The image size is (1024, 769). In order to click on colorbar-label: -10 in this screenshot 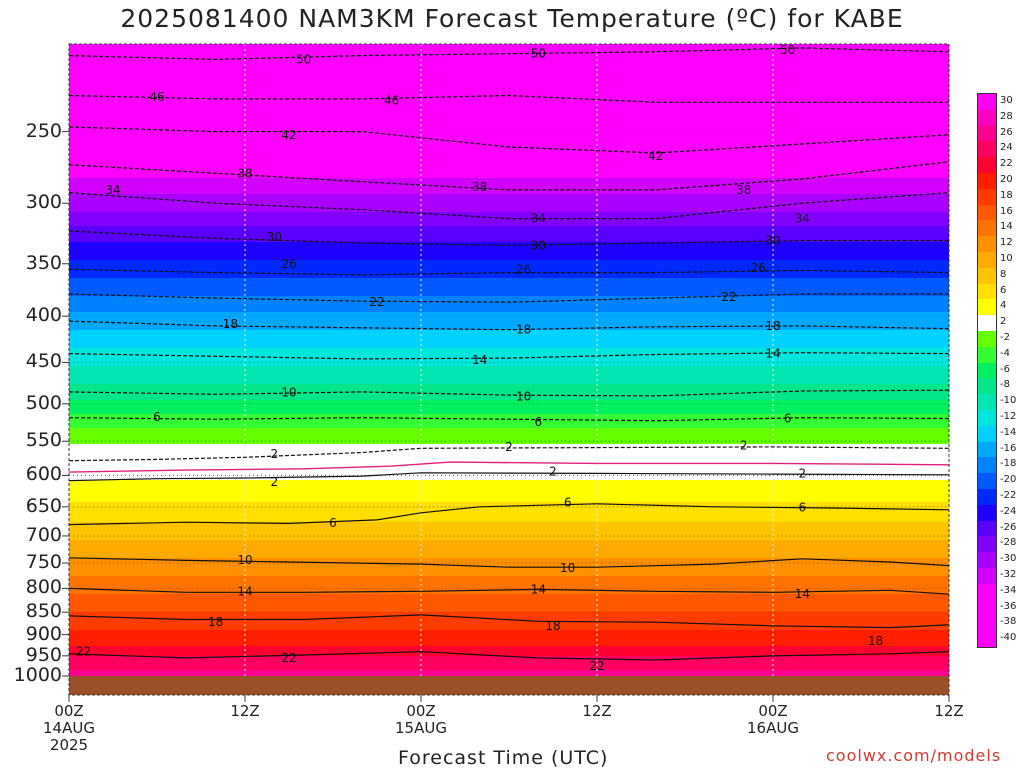, I will do `click(1008, 401)`.